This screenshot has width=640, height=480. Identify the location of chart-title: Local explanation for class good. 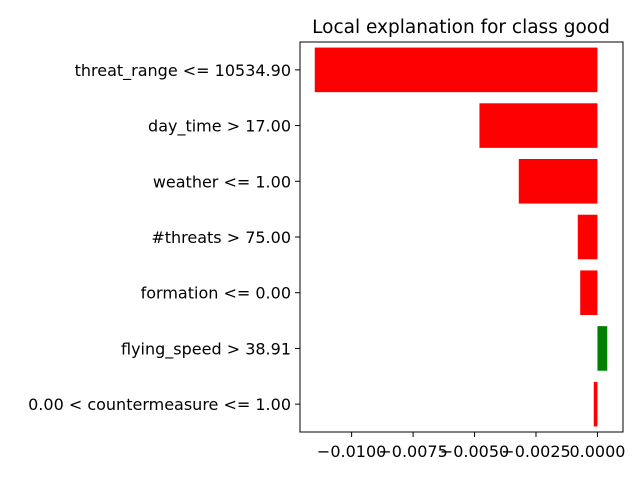
(461, 27).